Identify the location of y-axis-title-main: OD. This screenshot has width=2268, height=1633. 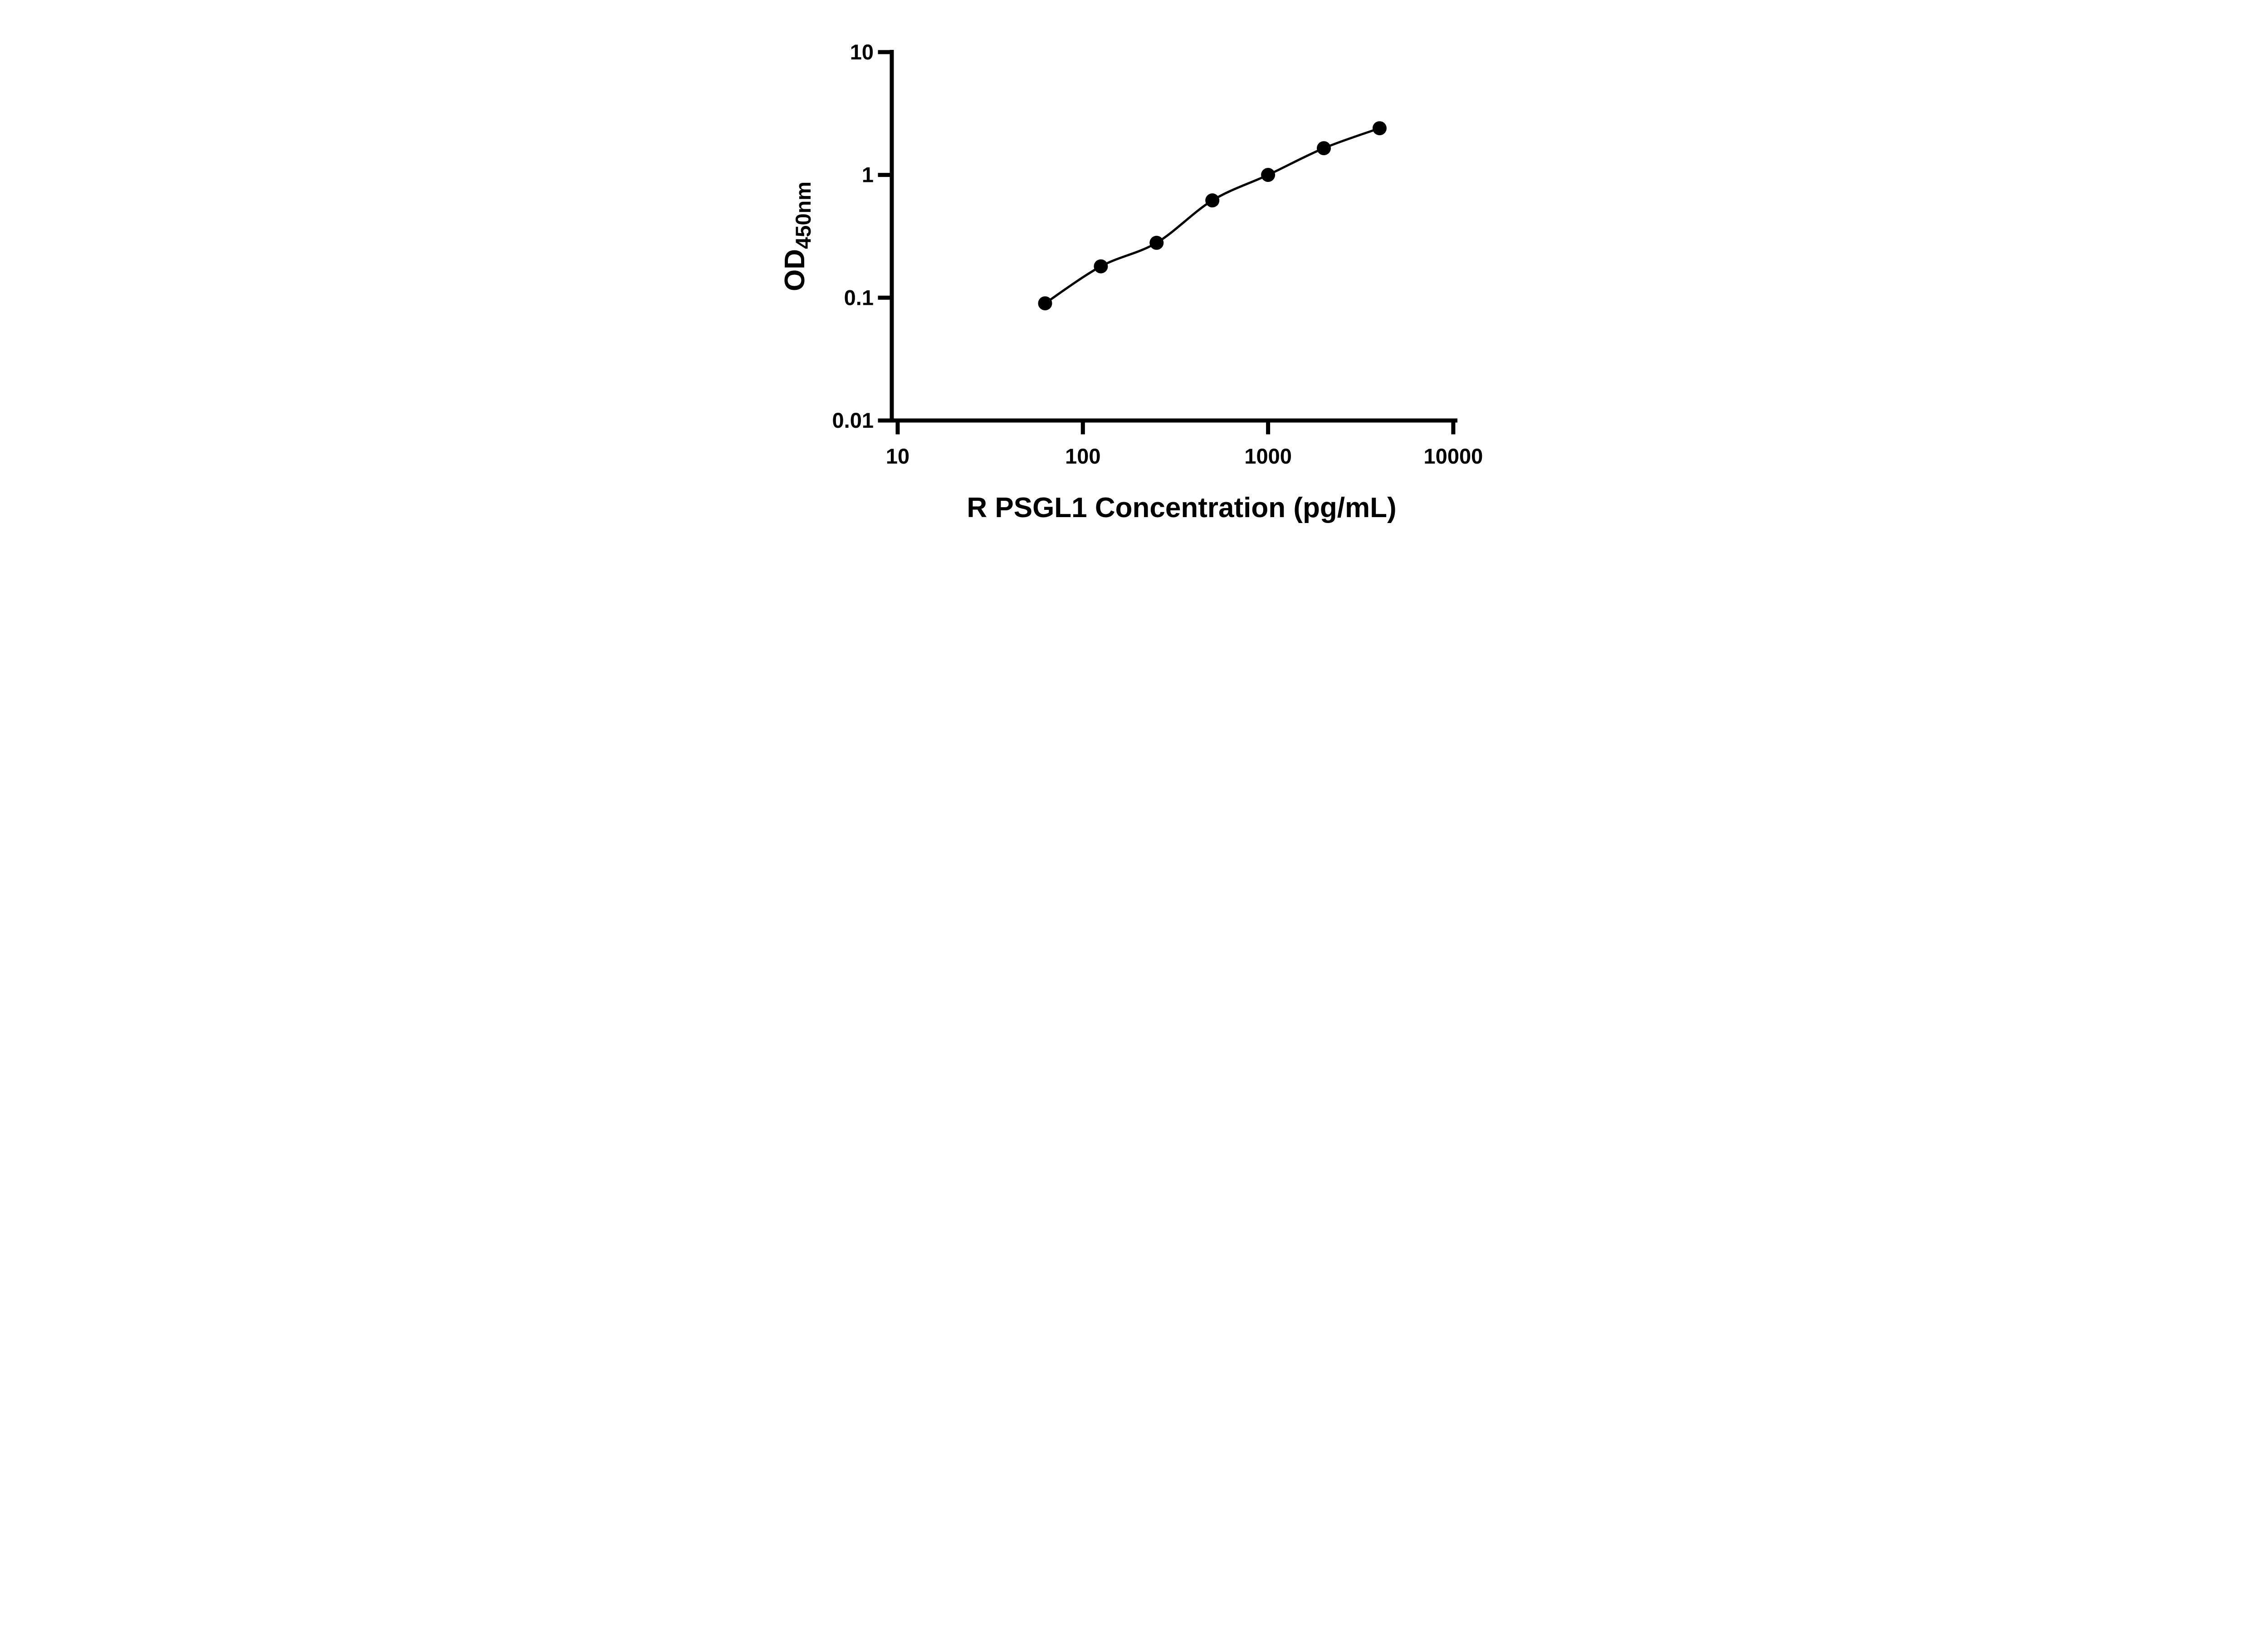
(795, 270).